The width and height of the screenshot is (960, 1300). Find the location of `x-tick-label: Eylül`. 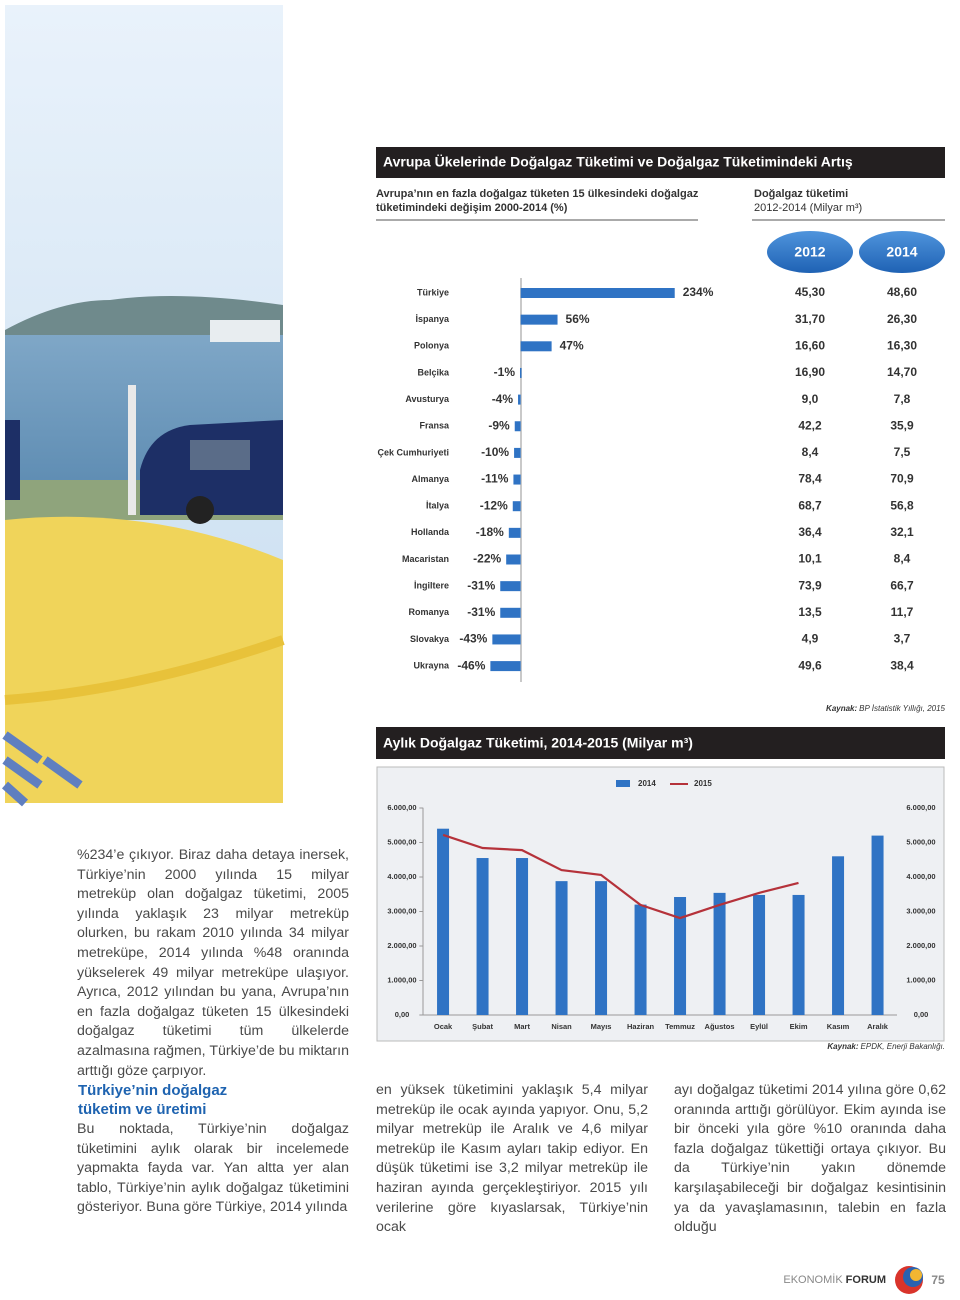

x-tick-label: Eylül is located at coordinates (759, 1026).